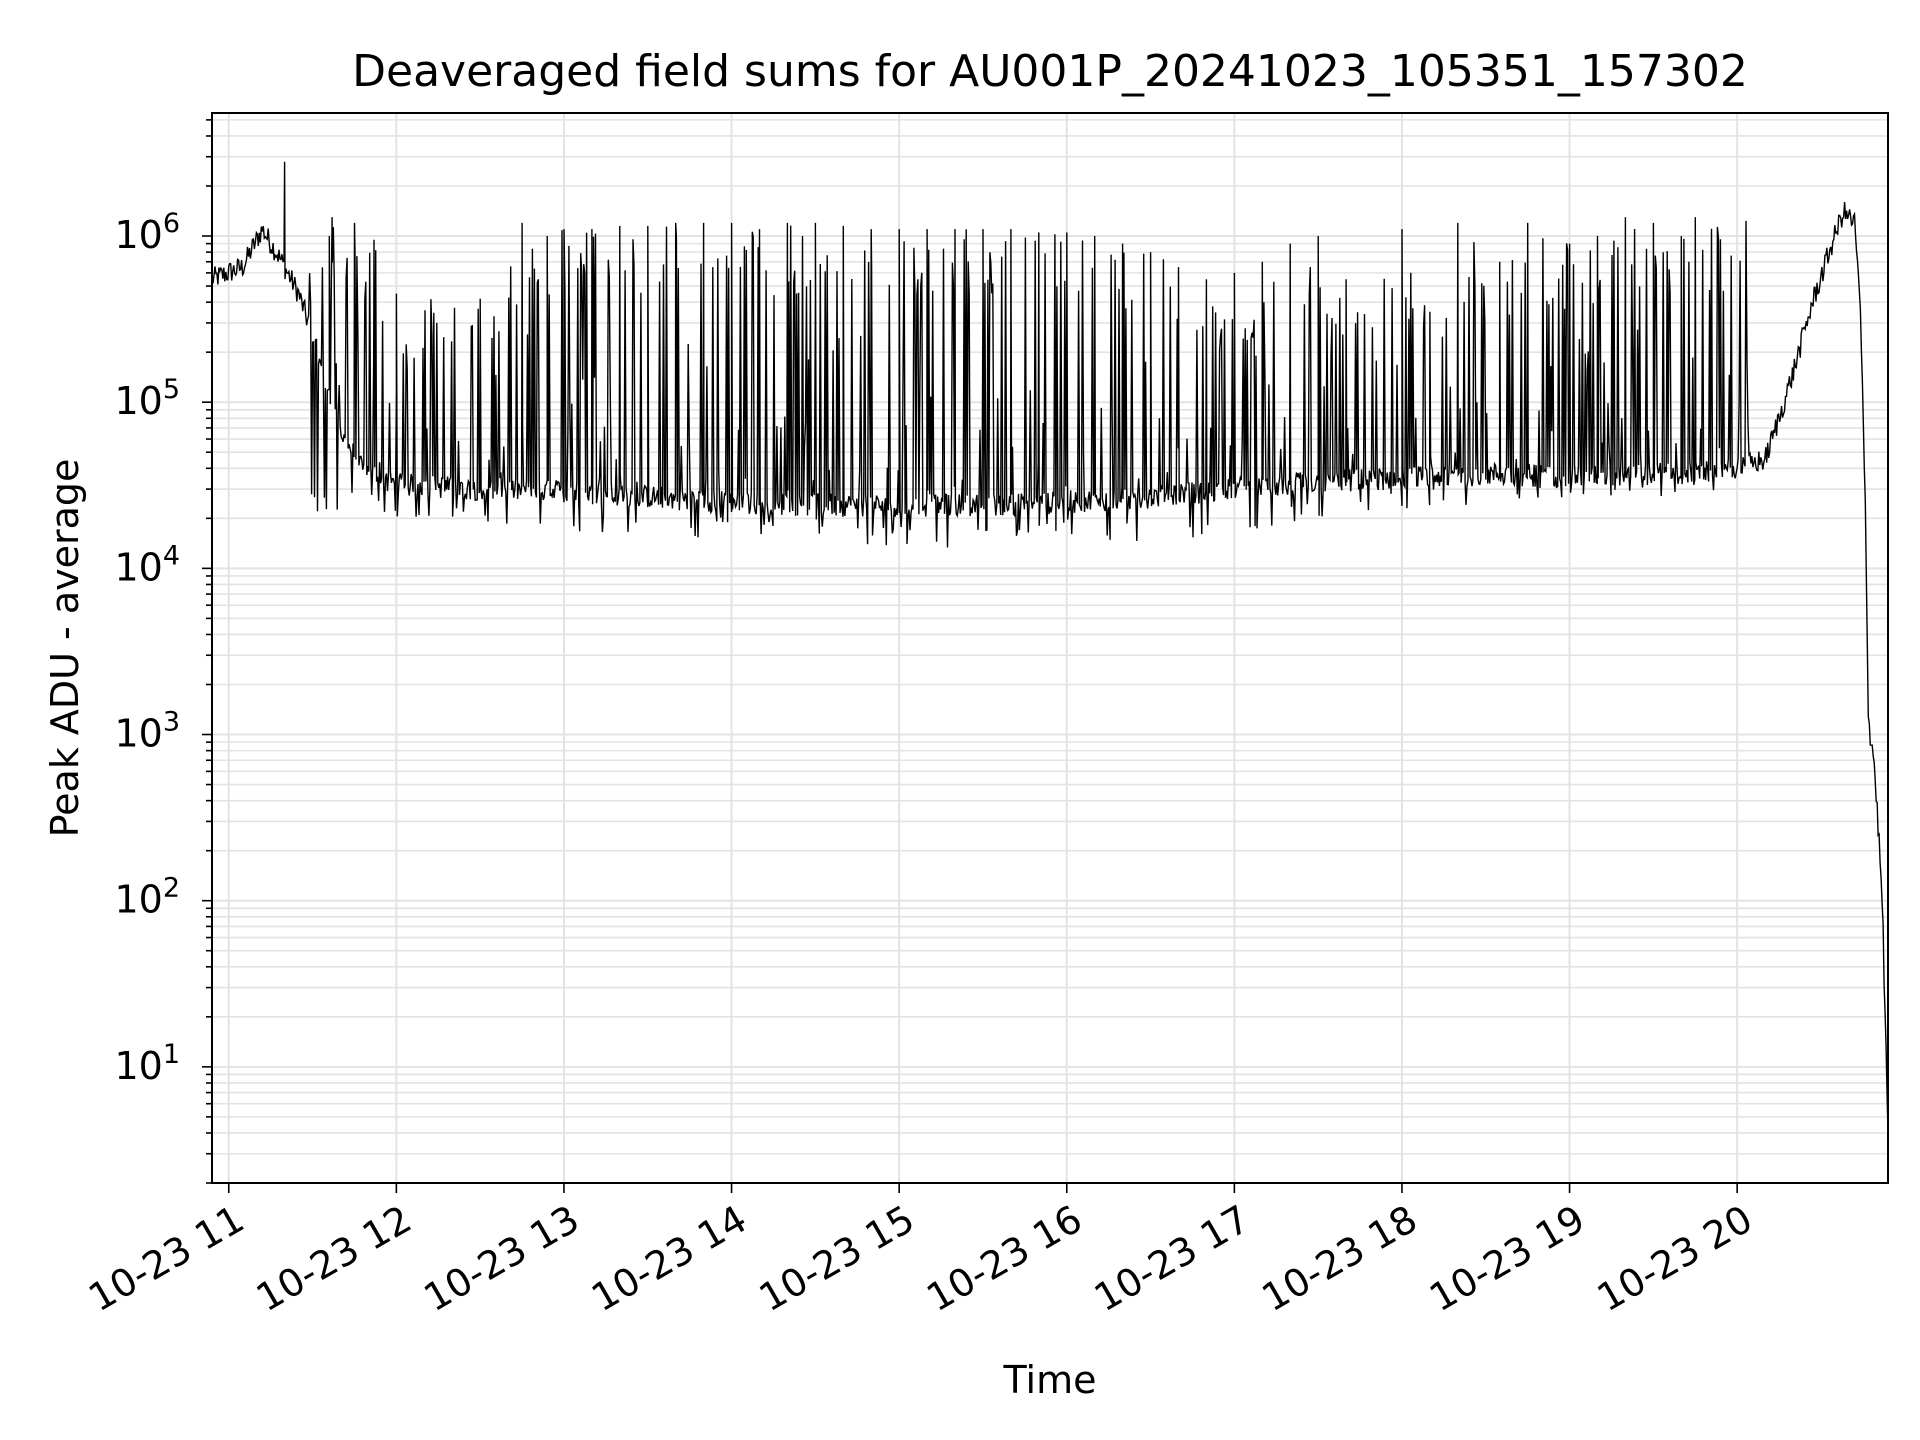  I want to click on y-tick-label: 10⁵, so click(147, 398).